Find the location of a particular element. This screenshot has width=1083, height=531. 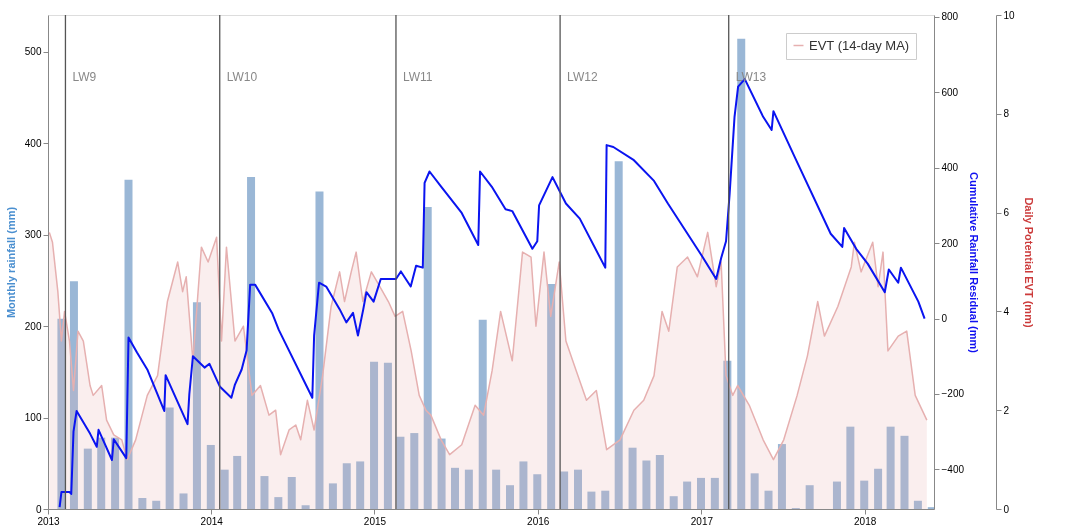

legend-label: EVT (14-day MA) is located at coordinates (859, 45).